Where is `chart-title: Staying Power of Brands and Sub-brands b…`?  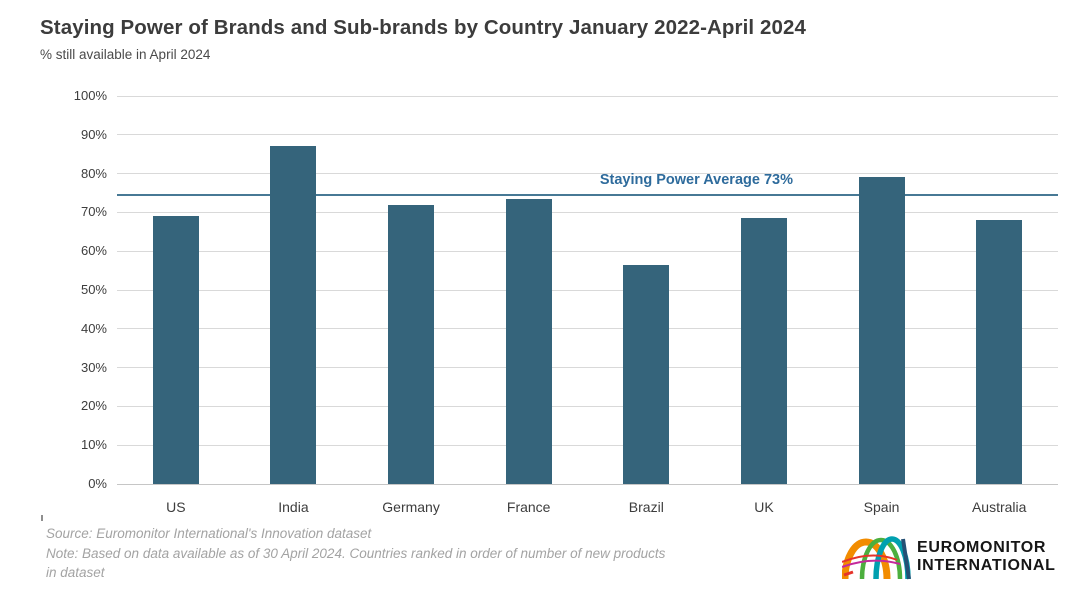 chart-title: Staying Power of Brands and Sub-brands b… is located at coordinates (423, 27).